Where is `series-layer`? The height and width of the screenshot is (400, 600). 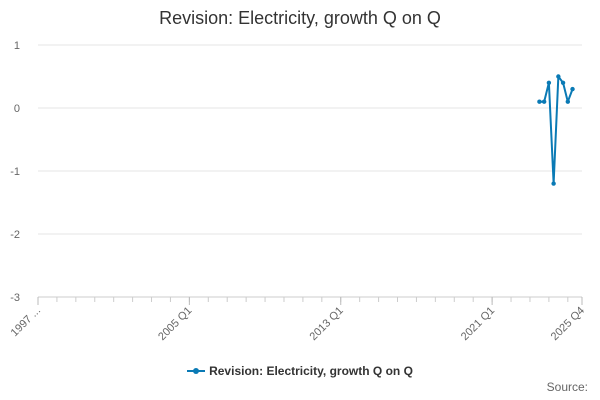
series-layer is located at coordinates (556, 130).